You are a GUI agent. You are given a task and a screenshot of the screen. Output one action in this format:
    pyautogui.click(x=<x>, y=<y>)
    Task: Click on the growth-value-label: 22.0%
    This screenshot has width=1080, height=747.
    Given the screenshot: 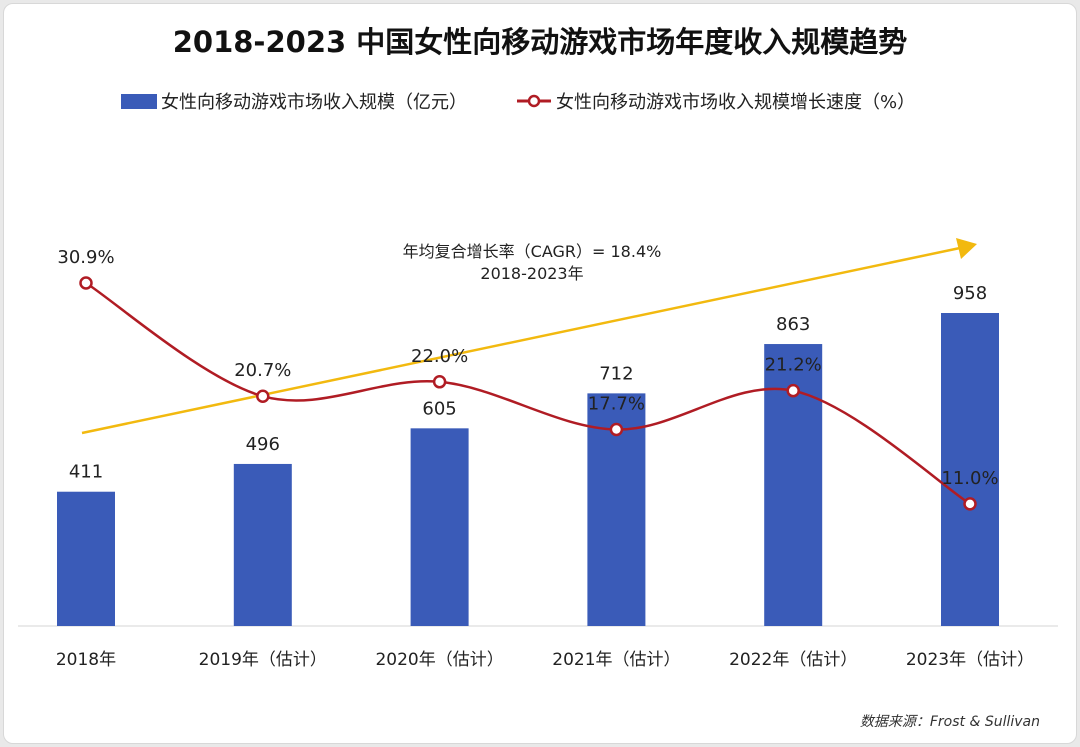 What is the action you would take?
    pyautogui.click(x=439, y=356)
    